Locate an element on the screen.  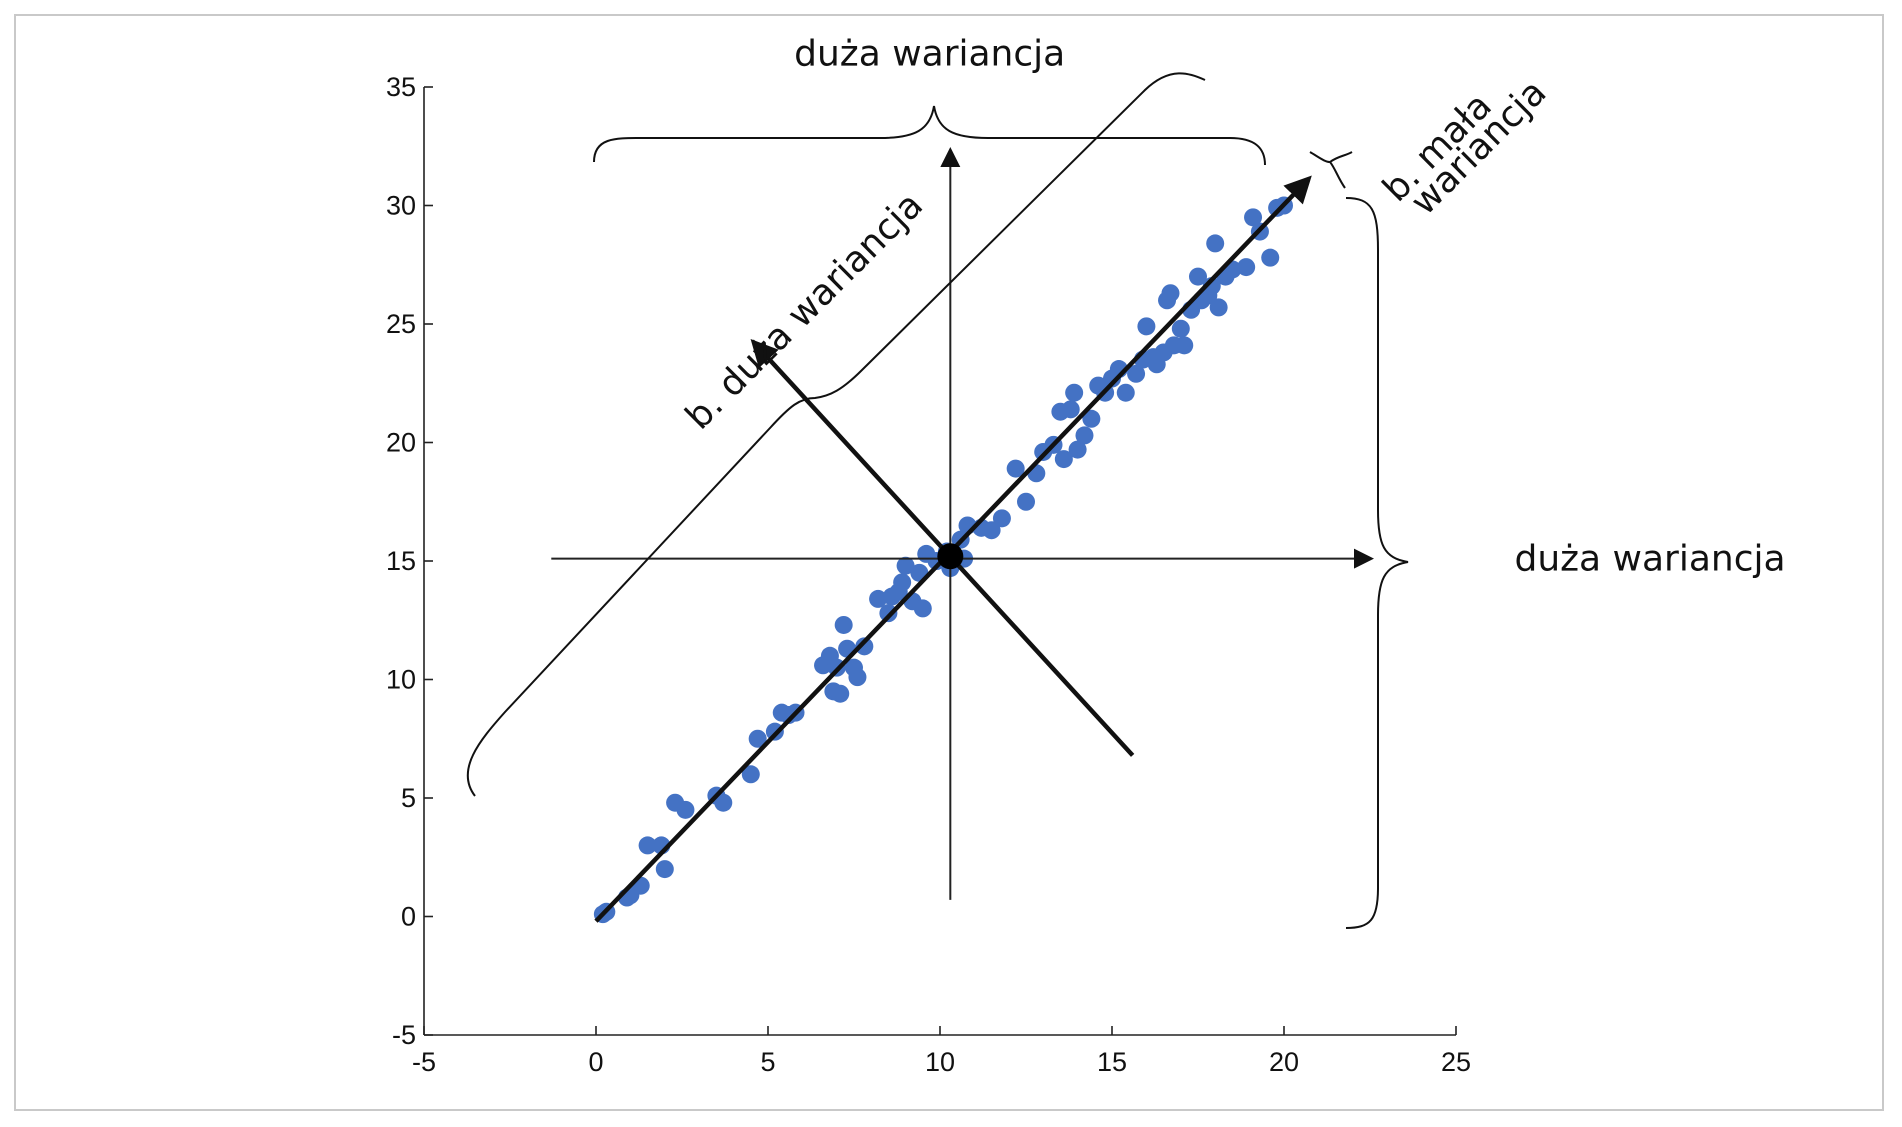
brace-right is located at coordinates (1377, 563).